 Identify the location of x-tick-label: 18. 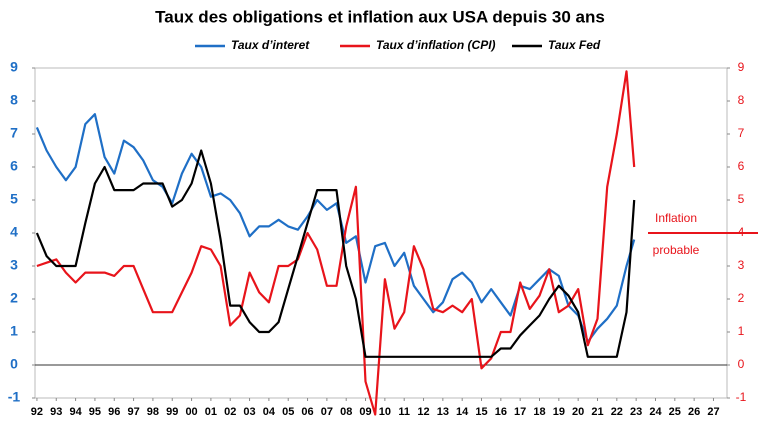
(539, 412).